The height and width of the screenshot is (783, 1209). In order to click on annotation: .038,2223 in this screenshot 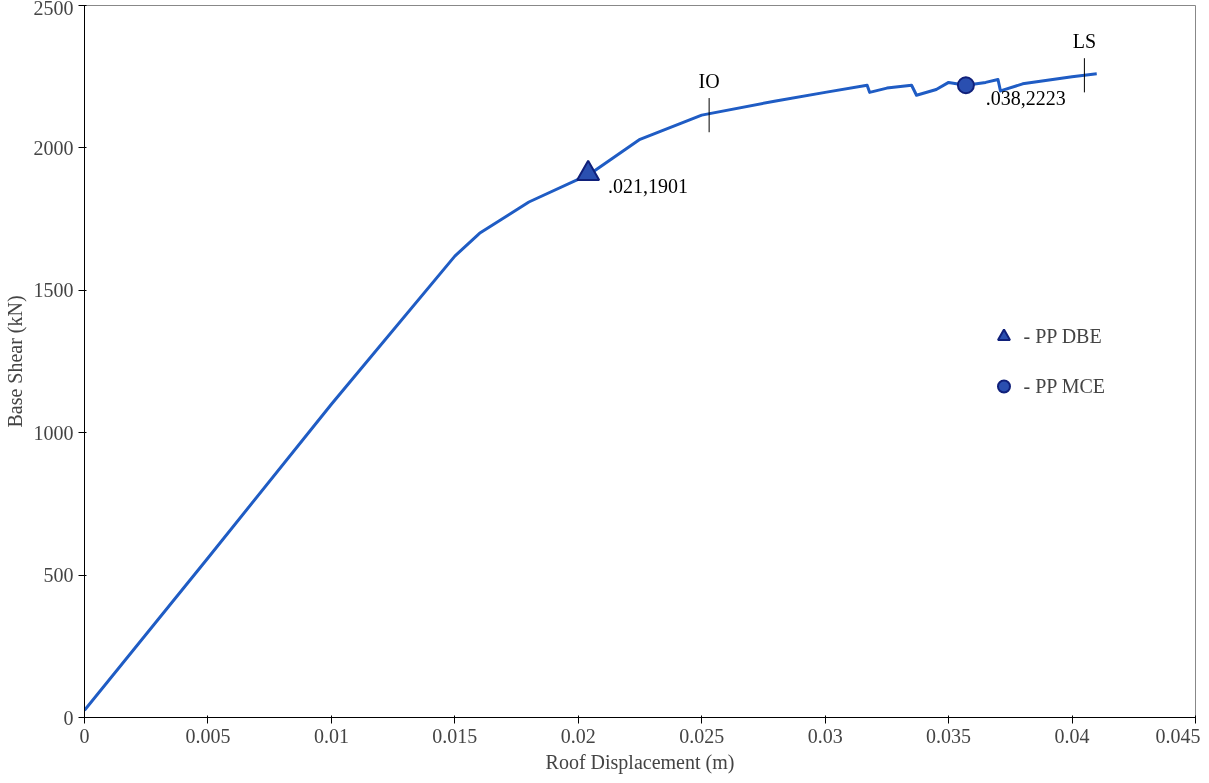, I will do `click(1025, 97)`.